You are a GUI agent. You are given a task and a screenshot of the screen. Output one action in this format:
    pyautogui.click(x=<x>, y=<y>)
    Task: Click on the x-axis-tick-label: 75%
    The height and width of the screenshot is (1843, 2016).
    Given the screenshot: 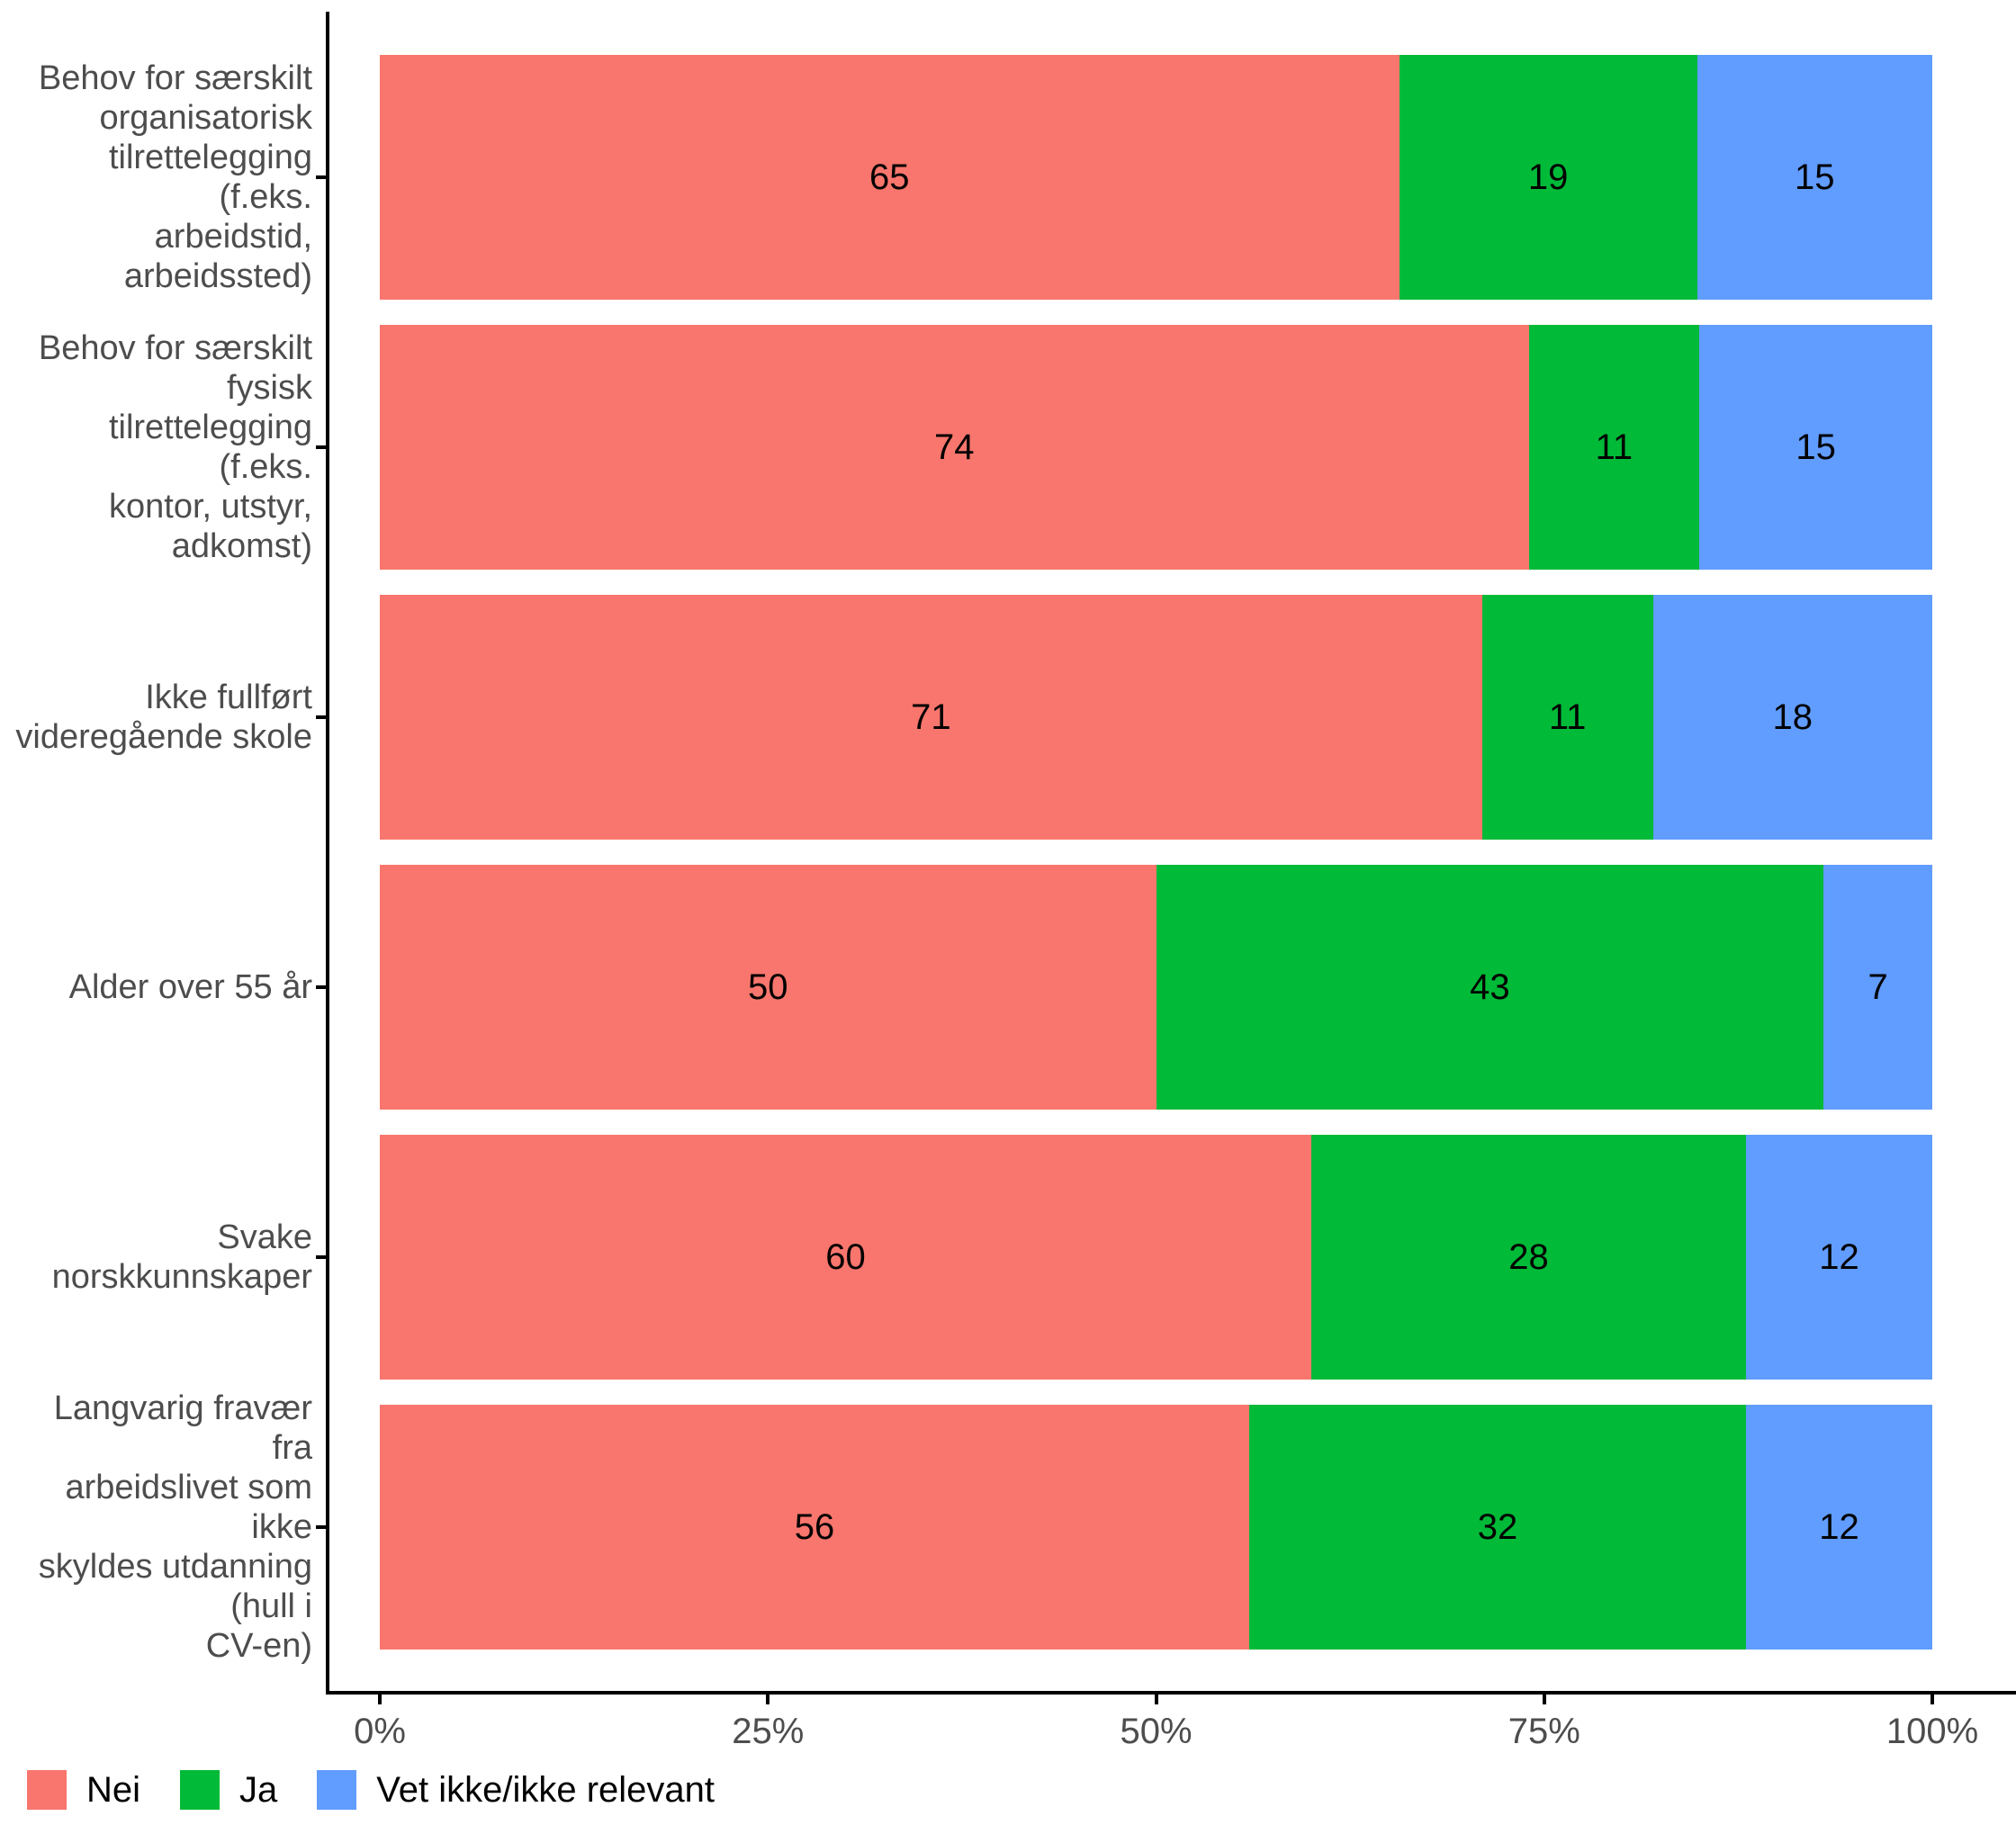 What is the action you would take?
    pyautogui.click(x=1544, y=1731)
    